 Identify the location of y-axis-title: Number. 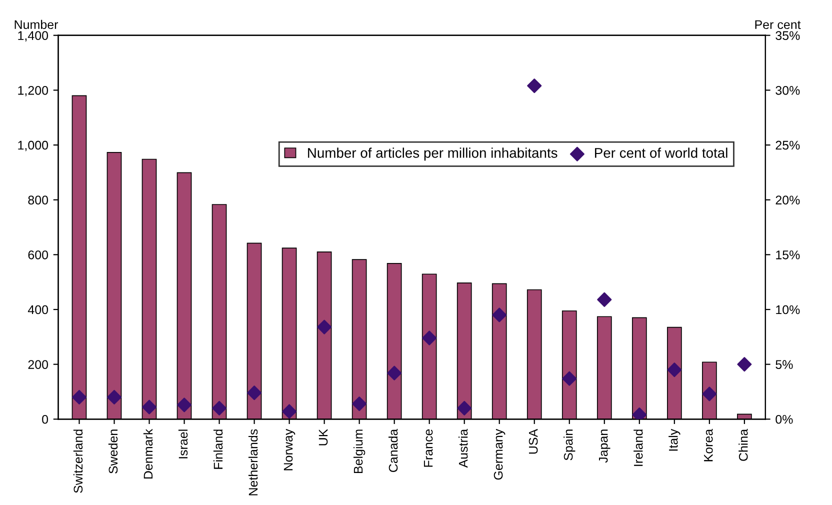
(36, 25).